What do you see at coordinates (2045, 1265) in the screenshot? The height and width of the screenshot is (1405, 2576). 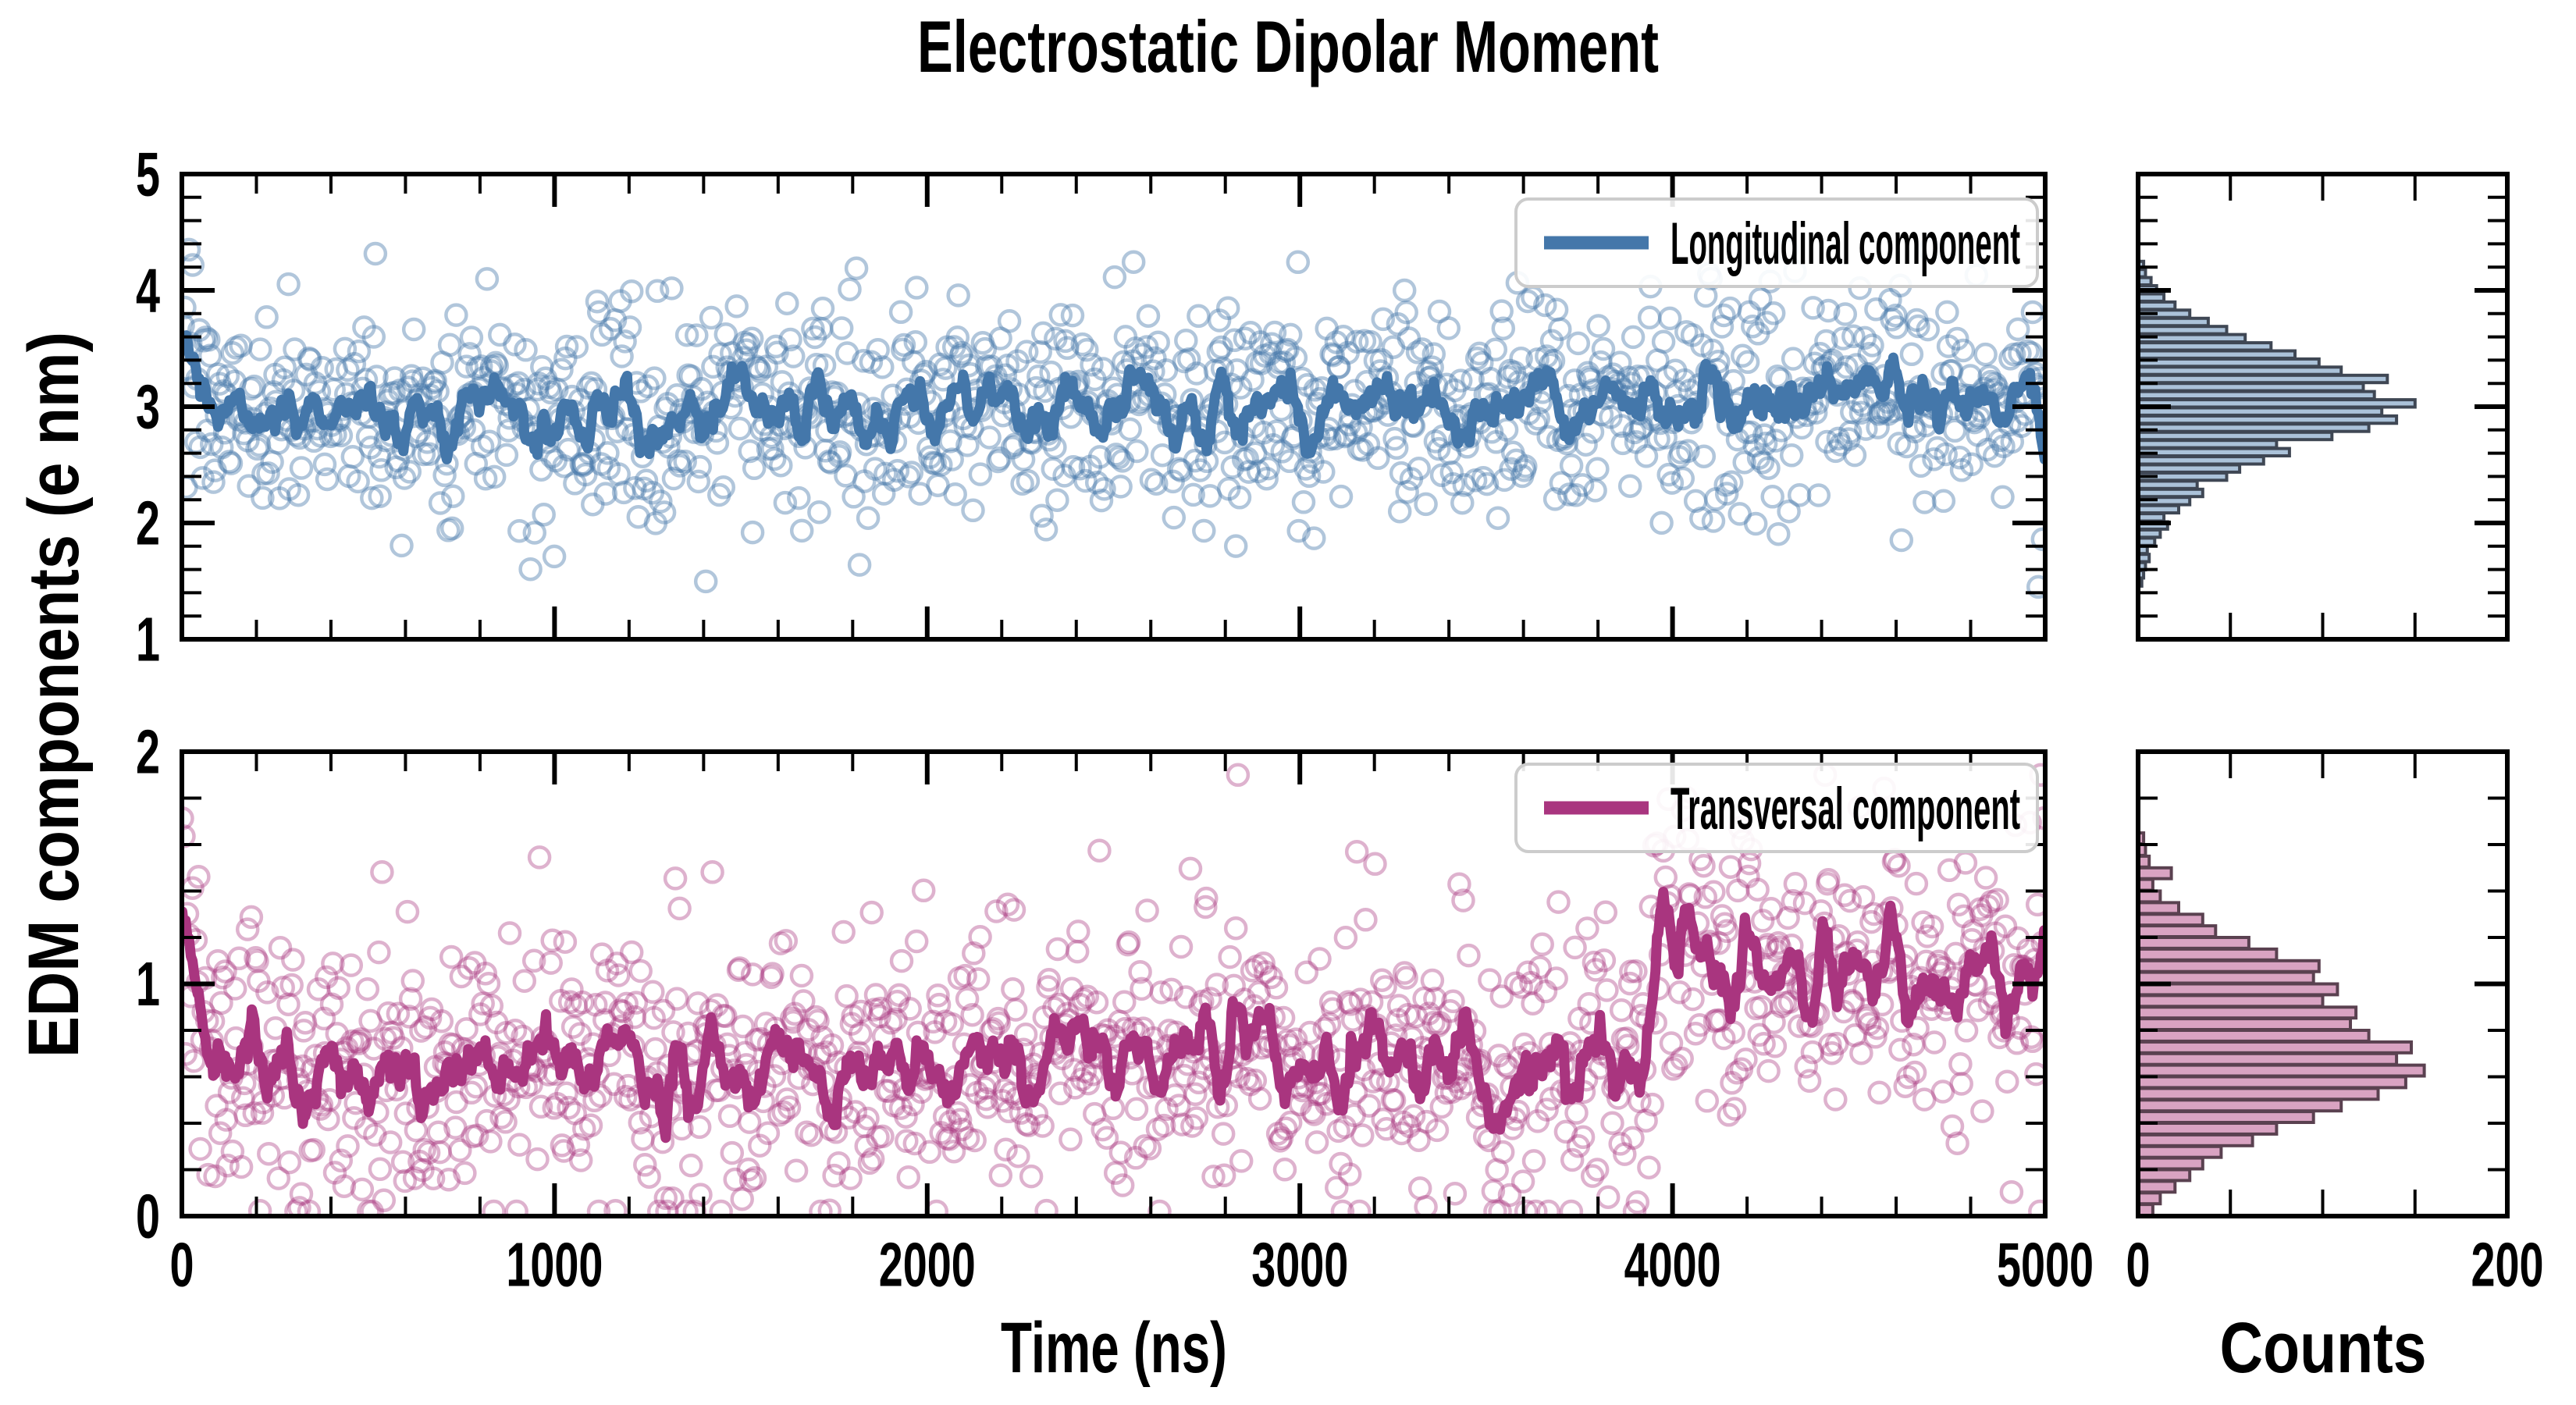 I see `svg-text: 5000` at bounding box center [2045, 1265].